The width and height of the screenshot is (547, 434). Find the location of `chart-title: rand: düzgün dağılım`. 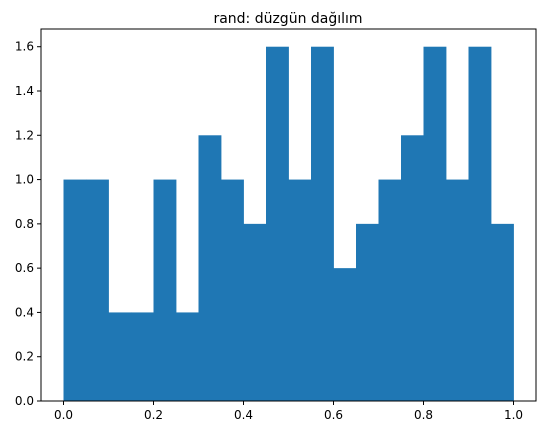

chart-title: rand: düzgün dağılım is located at coordinates (287, 19).